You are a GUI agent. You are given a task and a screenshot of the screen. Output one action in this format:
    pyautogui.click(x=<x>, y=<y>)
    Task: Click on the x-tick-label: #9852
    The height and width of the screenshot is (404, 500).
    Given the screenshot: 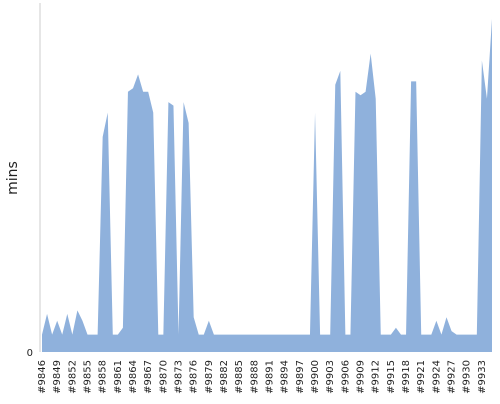 What is the action you would take?
    pyautogui.click(x=72, y=377)
    